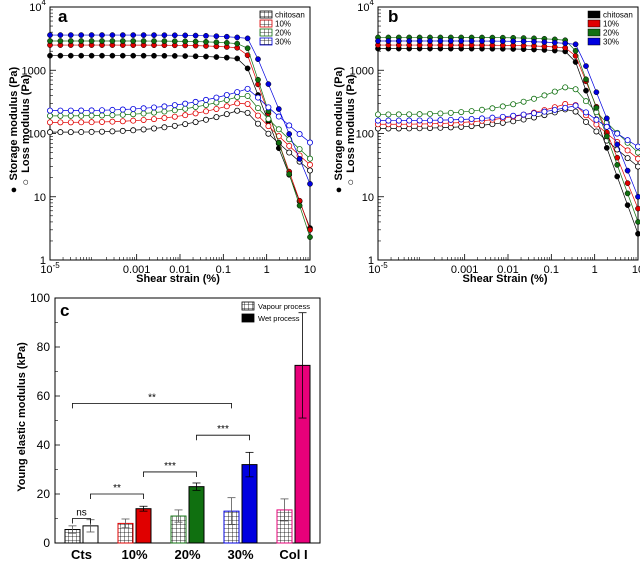  Describe the element at coordinates (385, 265) in the screenshot. I see `x-tick-exponent: -5` at that location.